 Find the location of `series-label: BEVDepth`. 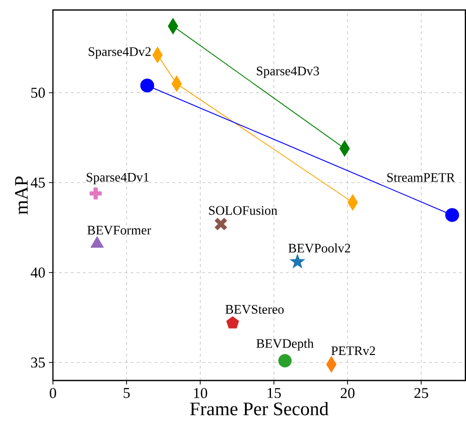

series-label: BEVDepth is located at coordinates (285, 344).